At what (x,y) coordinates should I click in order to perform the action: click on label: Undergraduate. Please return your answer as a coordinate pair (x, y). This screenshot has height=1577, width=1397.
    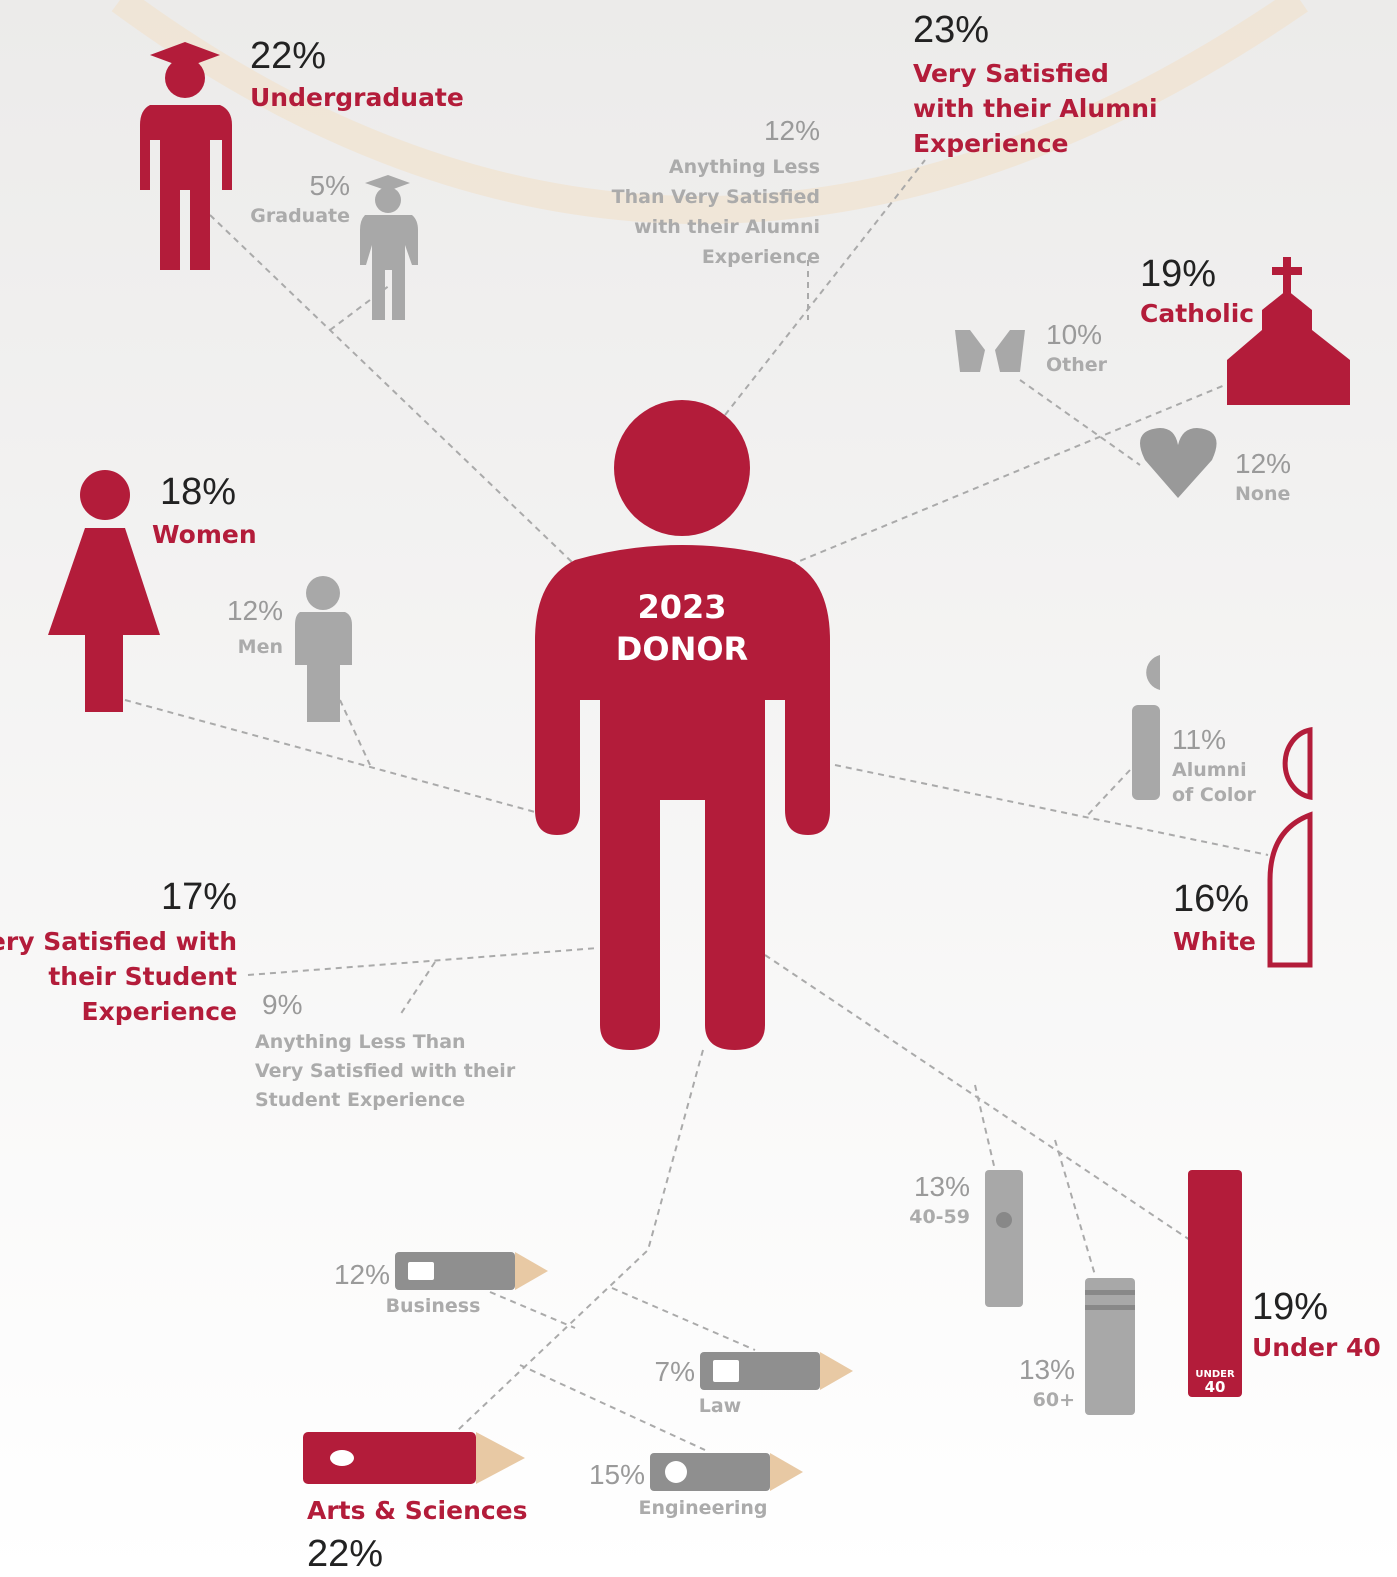
    Looking at the image, I should click on (357, 97).